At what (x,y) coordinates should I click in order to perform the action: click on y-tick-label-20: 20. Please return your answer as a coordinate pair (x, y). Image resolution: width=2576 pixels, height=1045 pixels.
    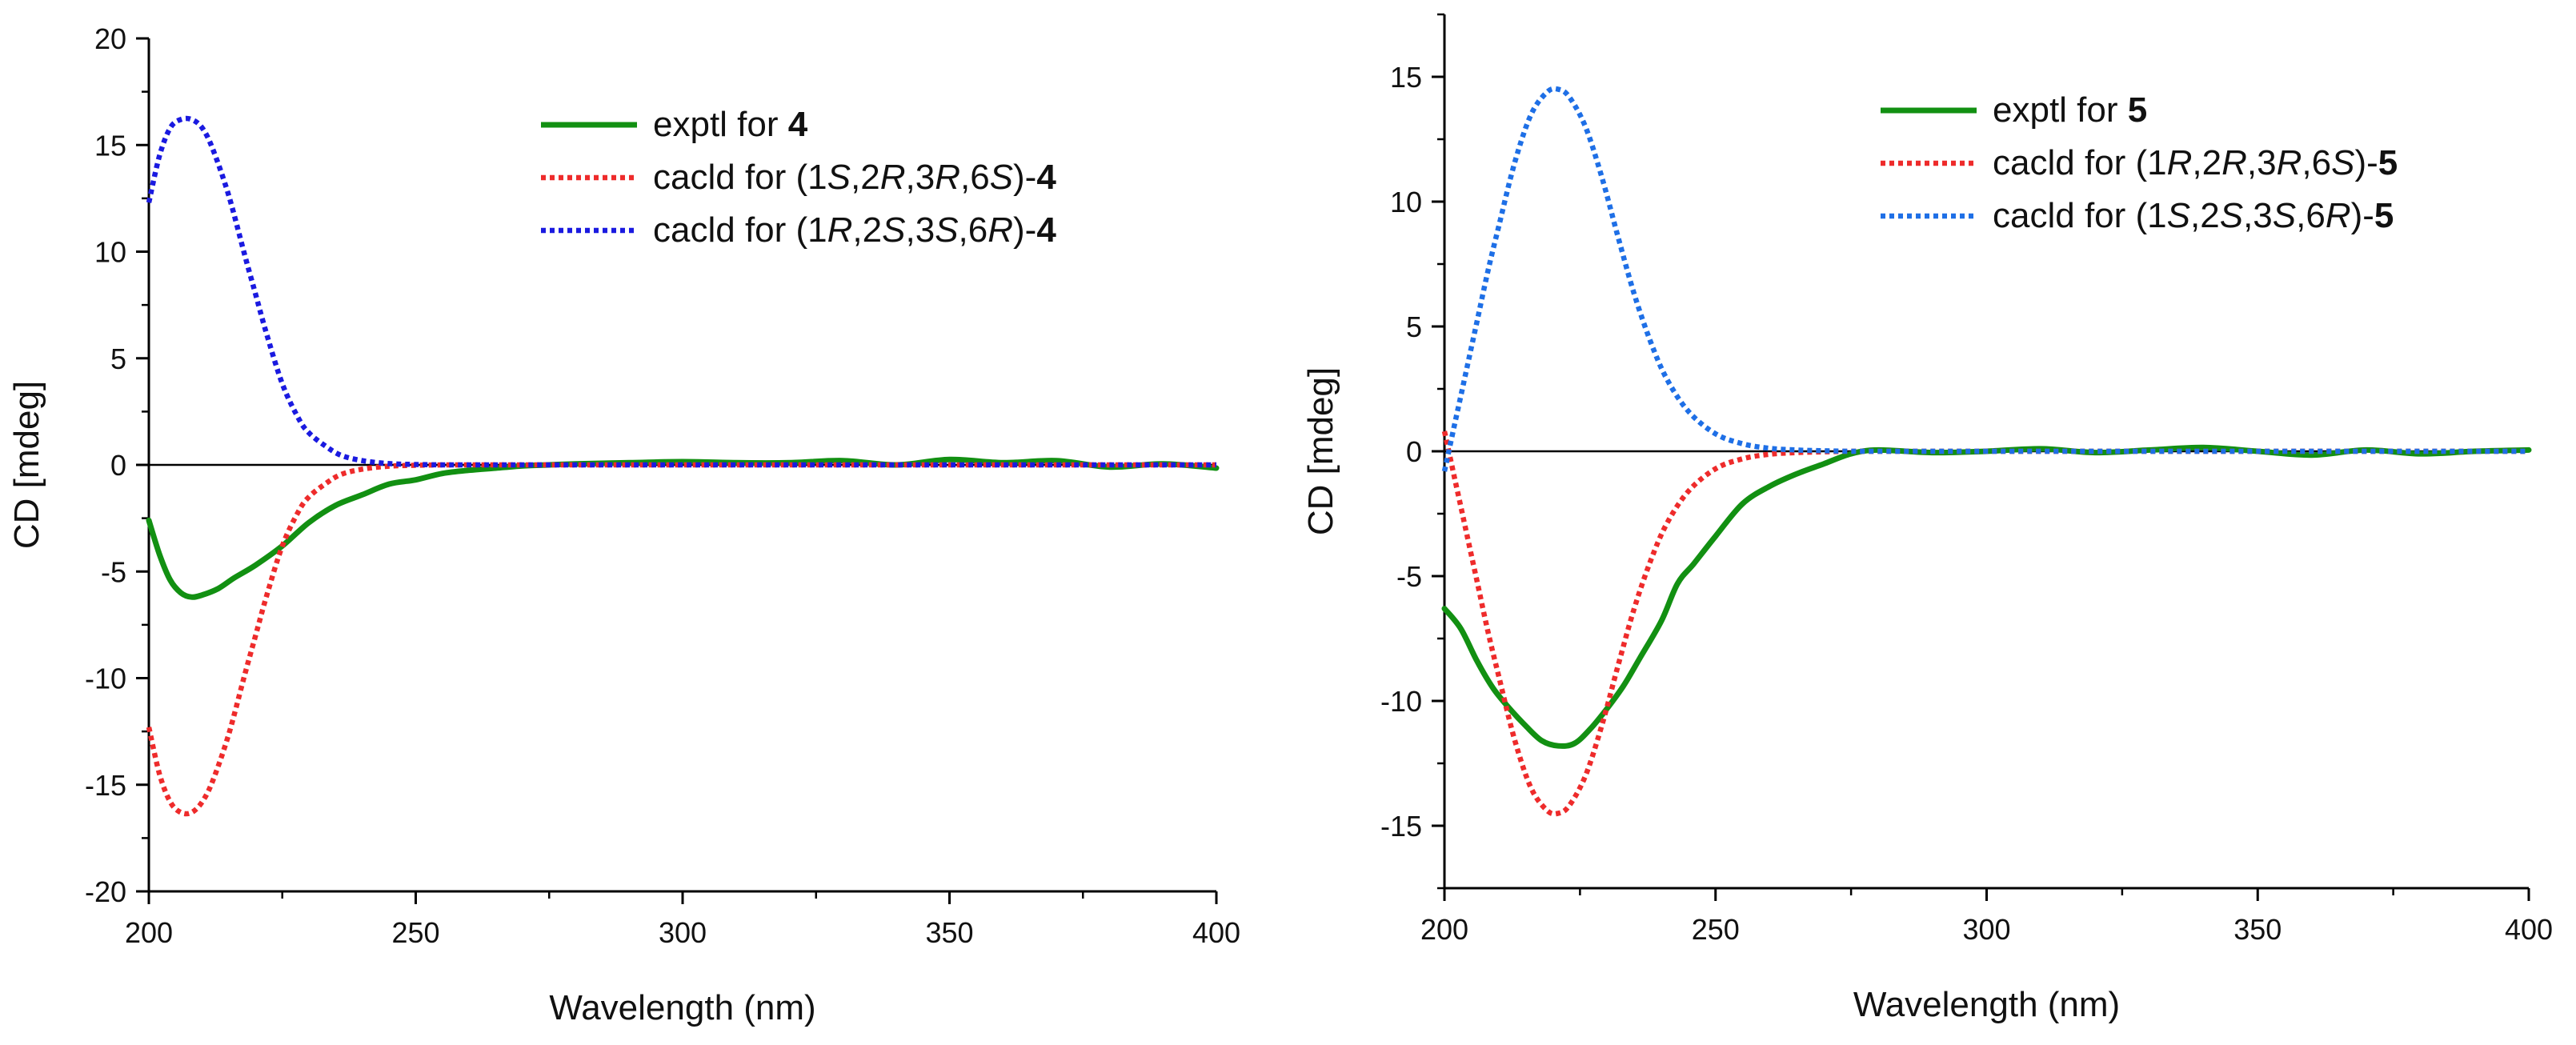
    Looking at the image, I should click on (110, 38).